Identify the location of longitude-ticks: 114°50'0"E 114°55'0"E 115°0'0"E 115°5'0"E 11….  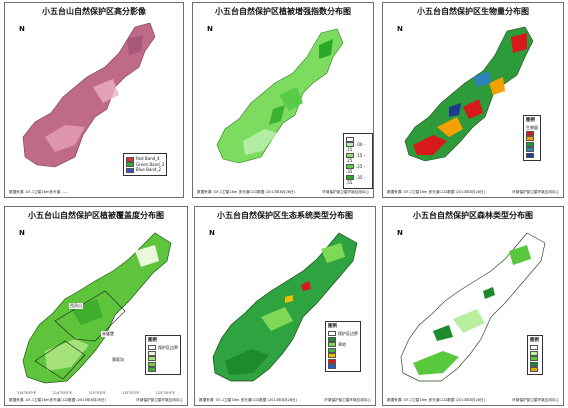
(96, 393).